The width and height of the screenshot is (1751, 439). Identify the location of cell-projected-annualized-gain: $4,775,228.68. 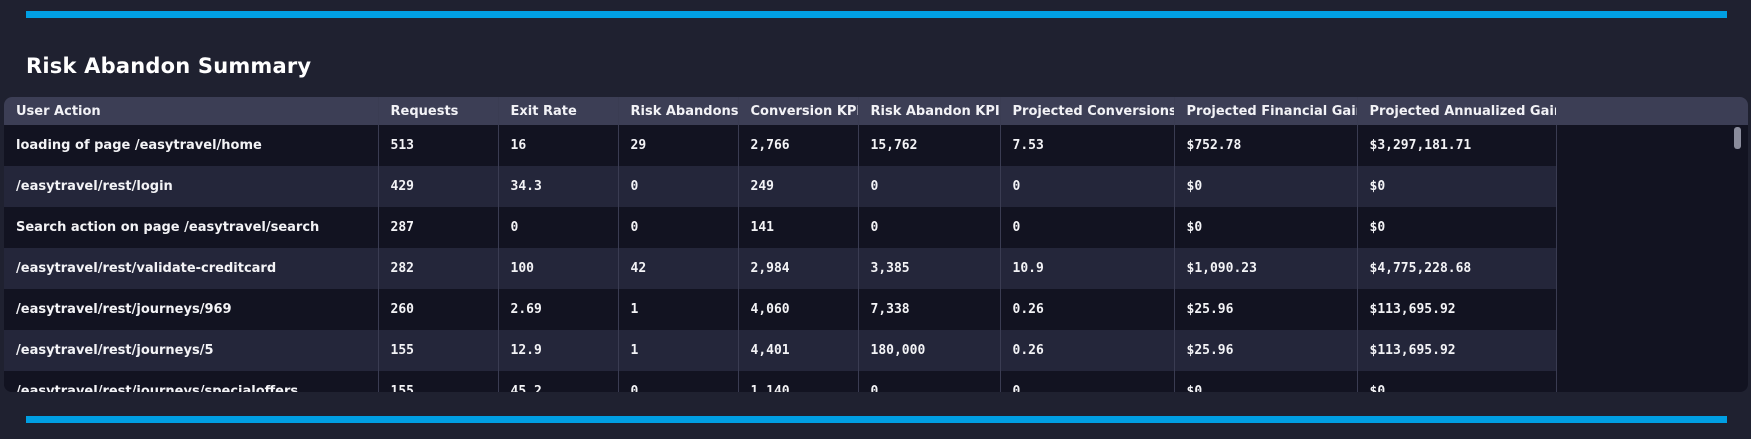
(1457, 268).